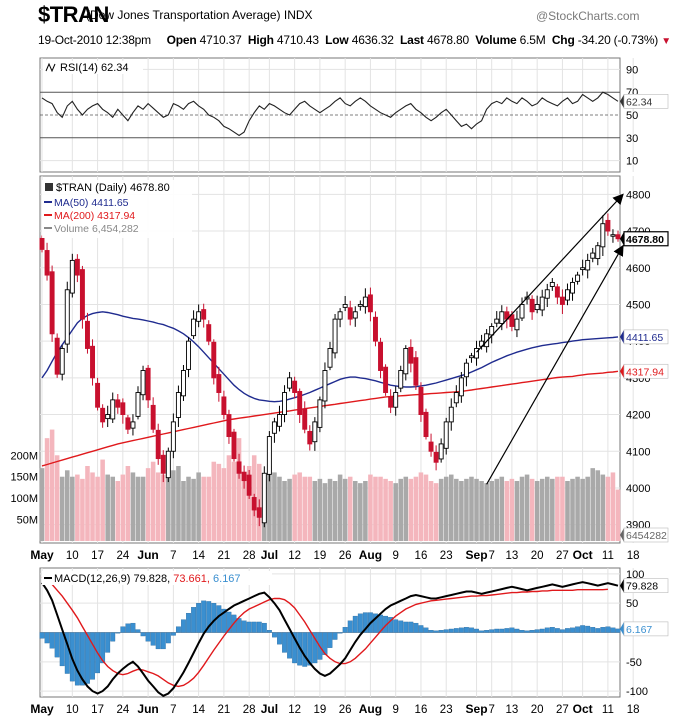 The width and height of the screenshot is (687, 723). I want to click on bottom-x-axis-tick-label: 13, so click(511, 710).